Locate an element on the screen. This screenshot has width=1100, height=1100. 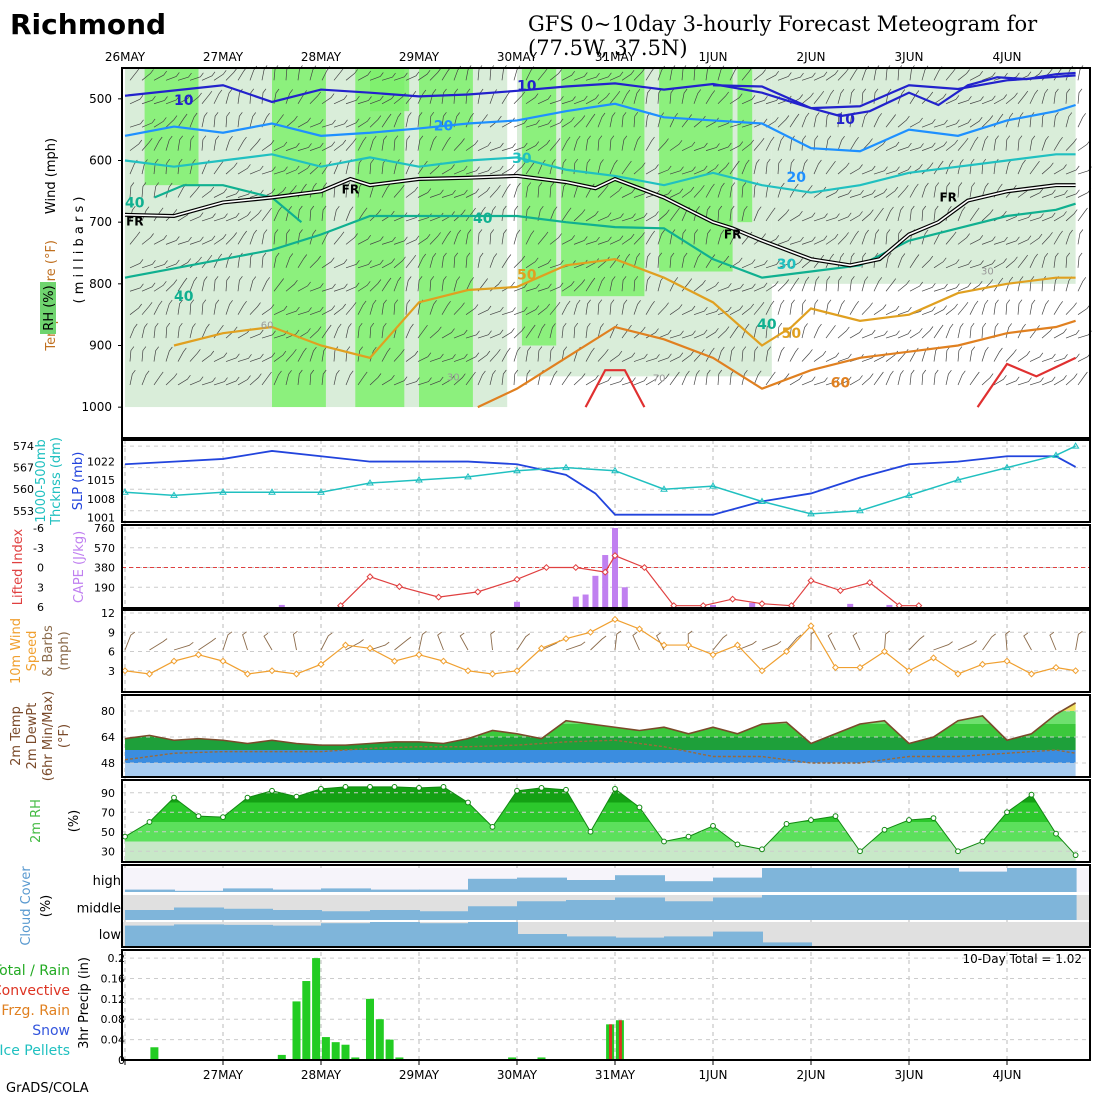
precip-legend-2: Frzg. Rain is located at coordinates (35, 1011).